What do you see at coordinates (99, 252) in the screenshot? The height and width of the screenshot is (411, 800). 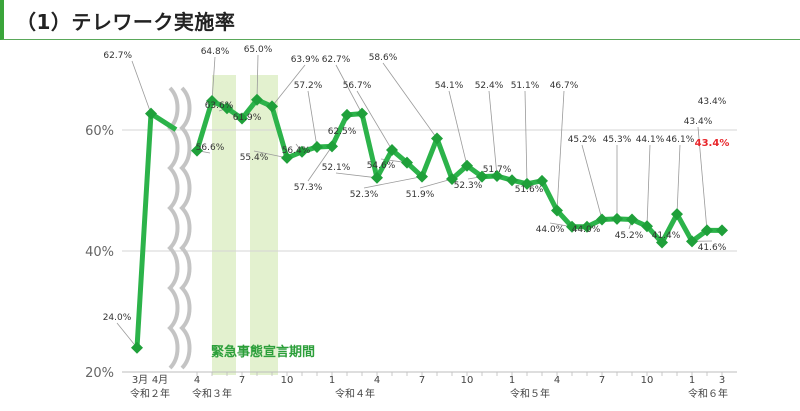 I see `y-tick-label: 40%` at bounding box center [99, 252].